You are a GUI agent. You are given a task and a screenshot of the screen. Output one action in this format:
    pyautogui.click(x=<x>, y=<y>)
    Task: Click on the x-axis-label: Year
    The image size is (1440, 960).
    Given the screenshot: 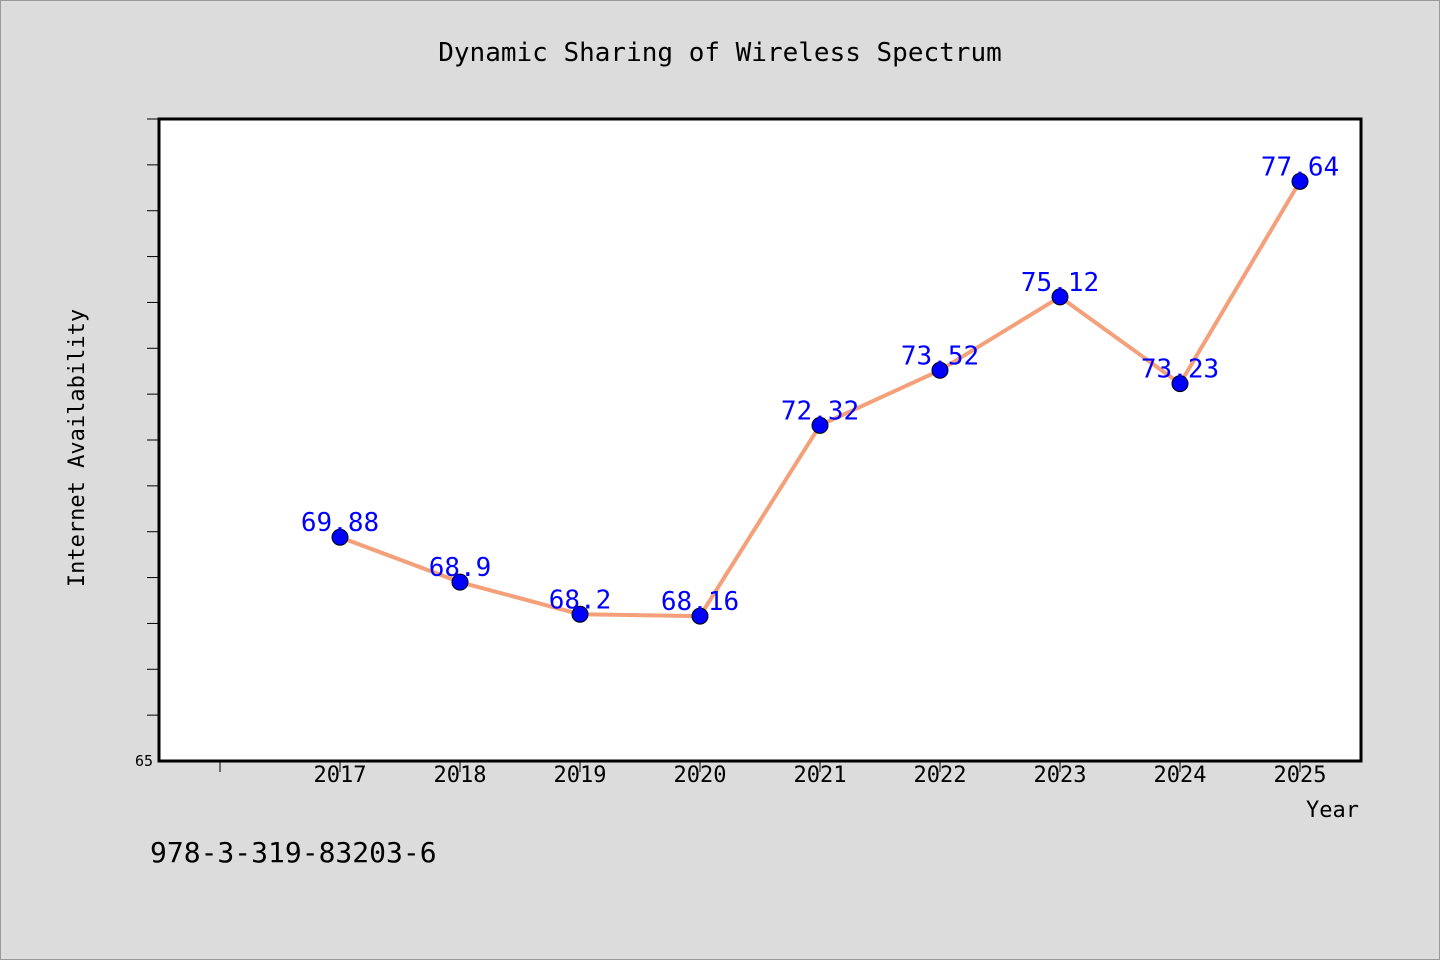 What is the action you would take?
    pyautogui.click(x=1332, y=810)
    